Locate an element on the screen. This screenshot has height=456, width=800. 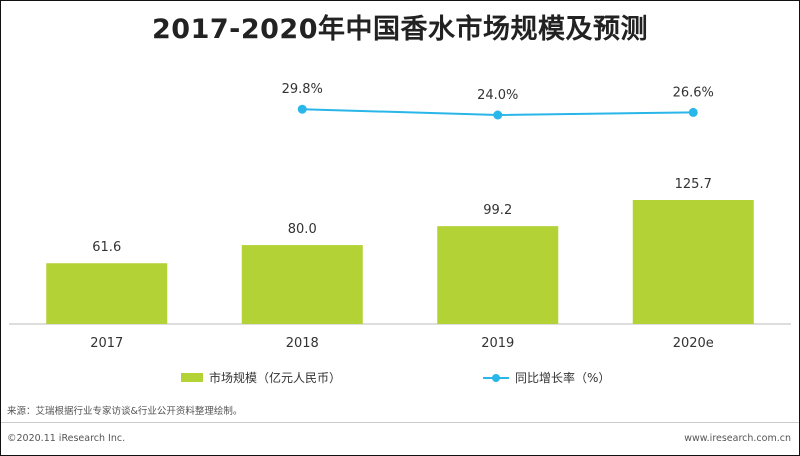
bar-label-2020e: 125.7 is located at coordinates (693, 184).